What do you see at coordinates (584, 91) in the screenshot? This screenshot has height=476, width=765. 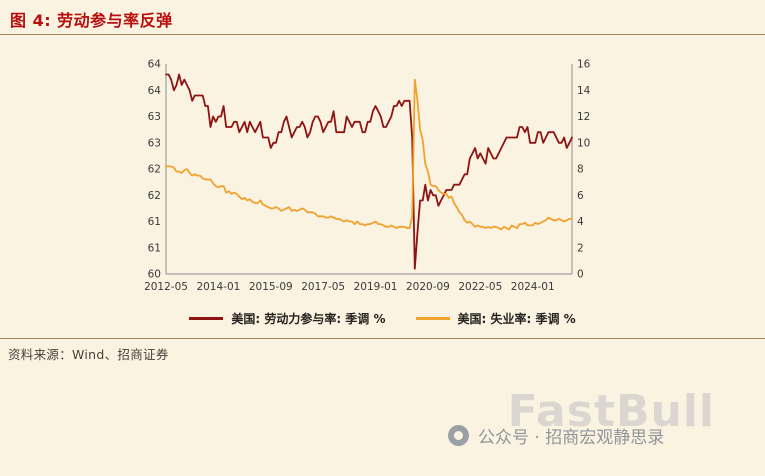 I see `right-axis-tick-label: 14` at bounding box center [584, 91].